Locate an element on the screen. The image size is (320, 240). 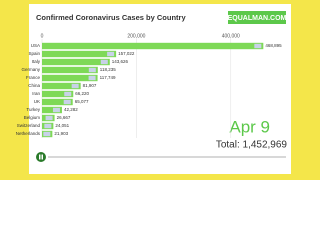
value-label: 21,903 is located at coordinates (61, 133).